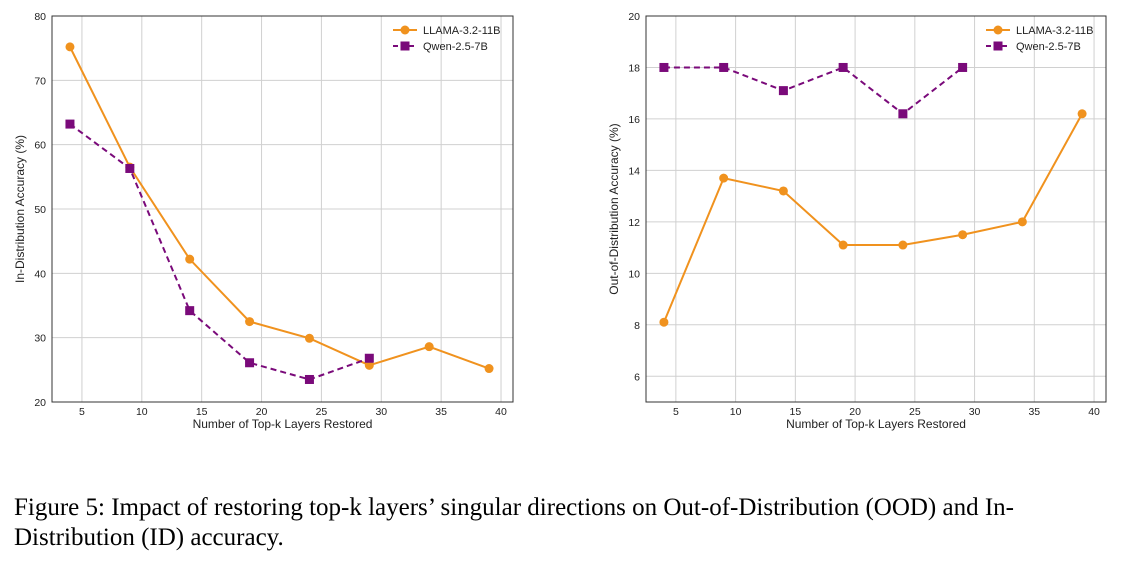 The image size is (1129, 562). I want to click on y-tick-label: 70, so click(40, 81).